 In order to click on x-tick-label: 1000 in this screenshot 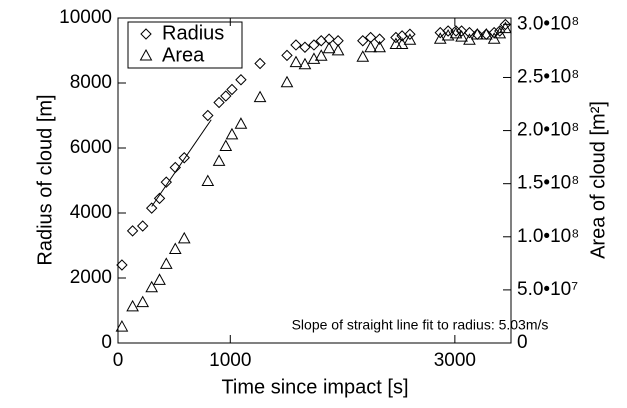, I will do `click(230, 360)`.